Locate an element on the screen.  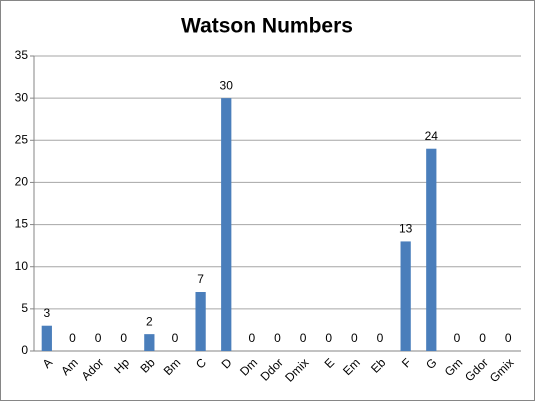
y-tick-label: 15 is located at coordinates (22, 224).